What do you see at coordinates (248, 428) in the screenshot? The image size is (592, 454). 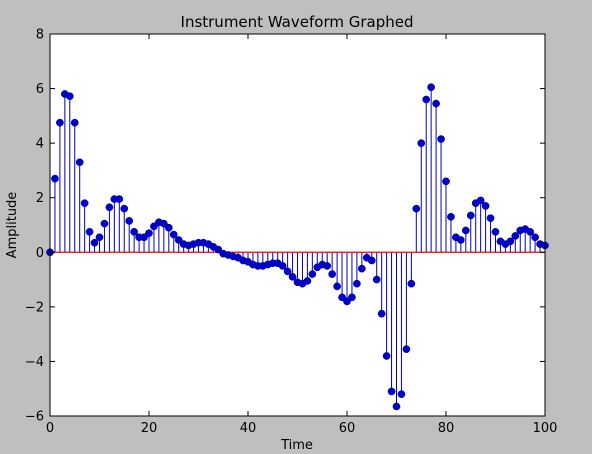 I see `x-tick-label: 40` at bounding box center [248, 428].